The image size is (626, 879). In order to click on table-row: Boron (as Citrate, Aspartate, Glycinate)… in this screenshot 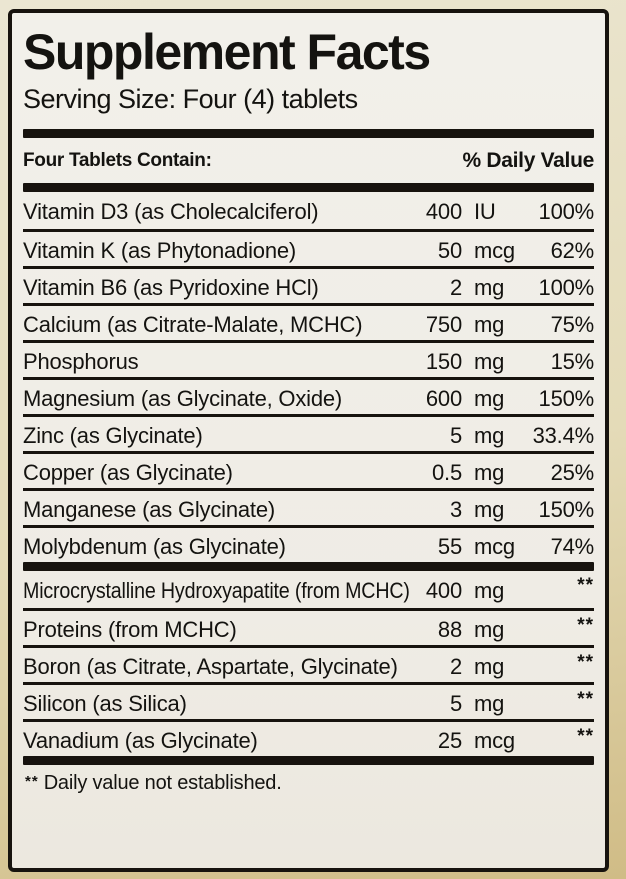, I will do `click(308, 663)`.